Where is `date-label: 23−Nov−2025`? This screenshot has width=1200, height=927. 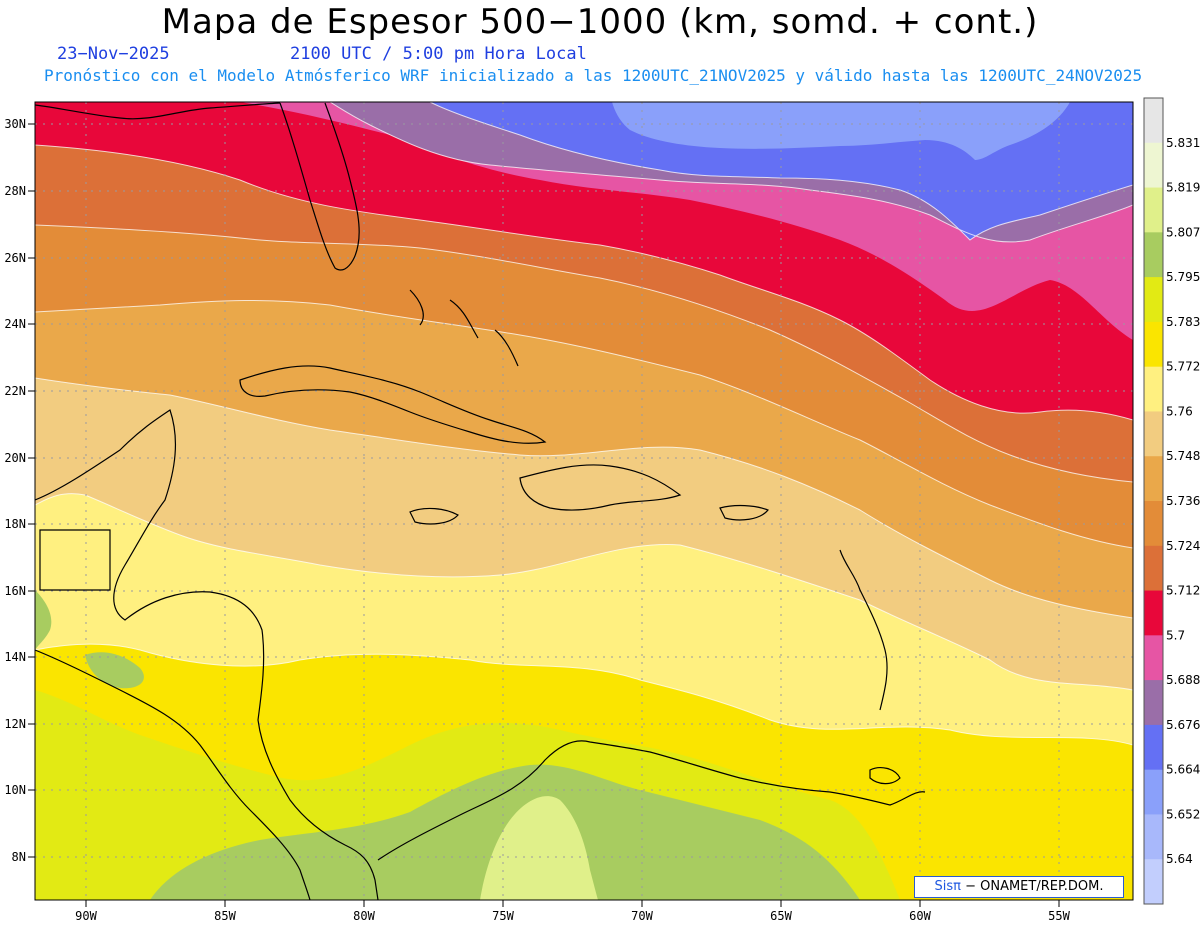
date-label: 23−Nov−2025 is located at coordinates (113, 54).